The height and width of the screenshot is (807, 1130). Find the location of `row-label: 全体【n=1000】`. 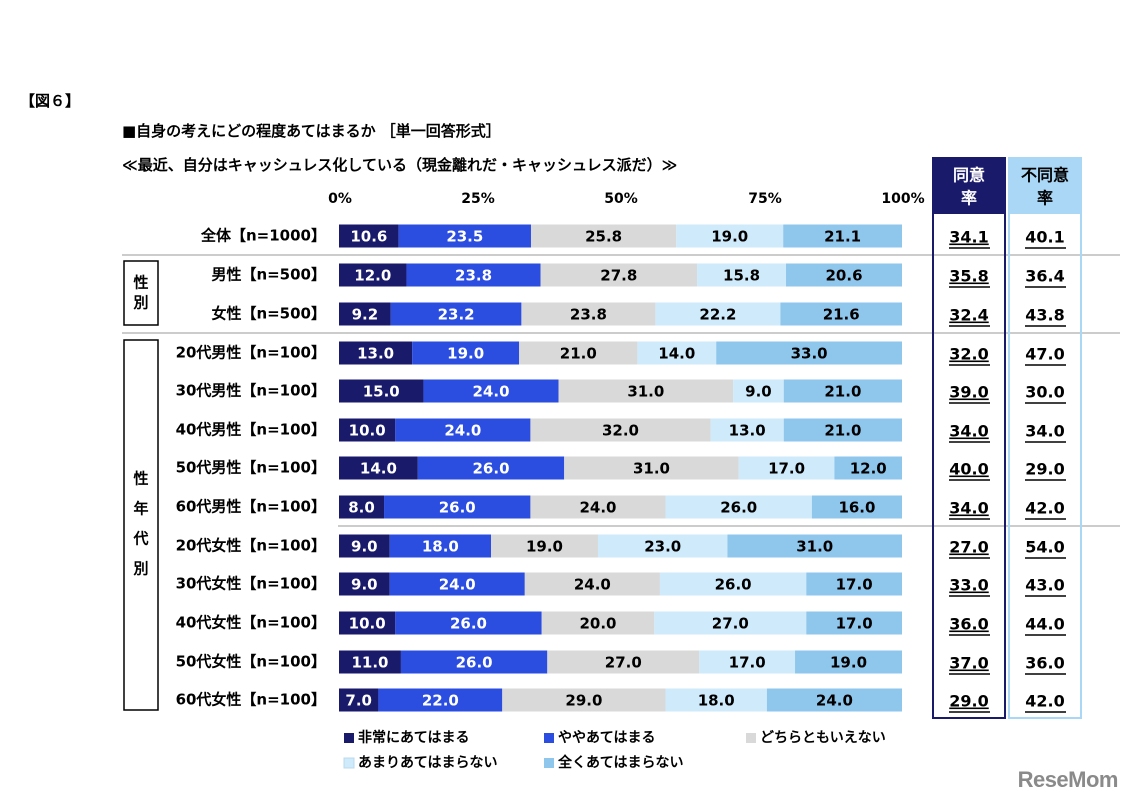

row-label: 全体【n=1000】 is located at coordinates (263, 236).